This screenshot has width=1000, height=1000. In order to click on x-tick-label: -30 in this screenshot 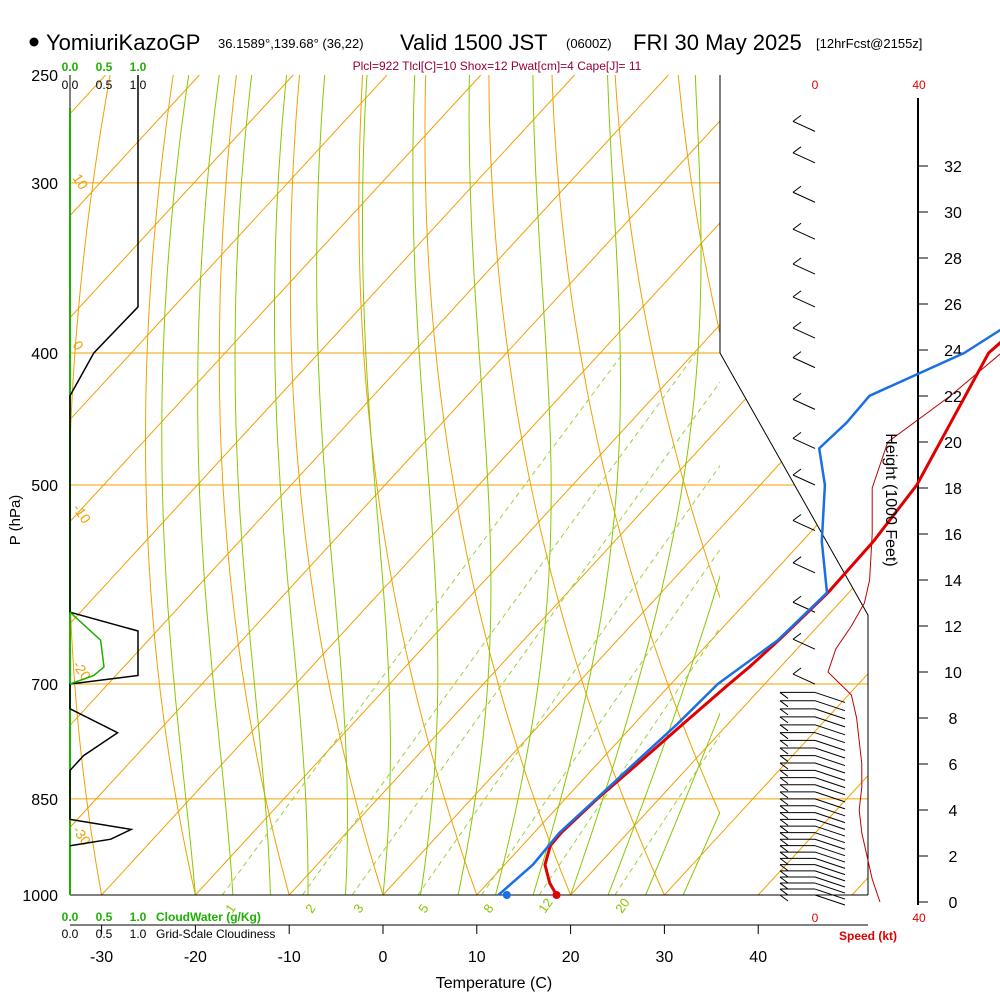, I will do `click(101, 957)`.